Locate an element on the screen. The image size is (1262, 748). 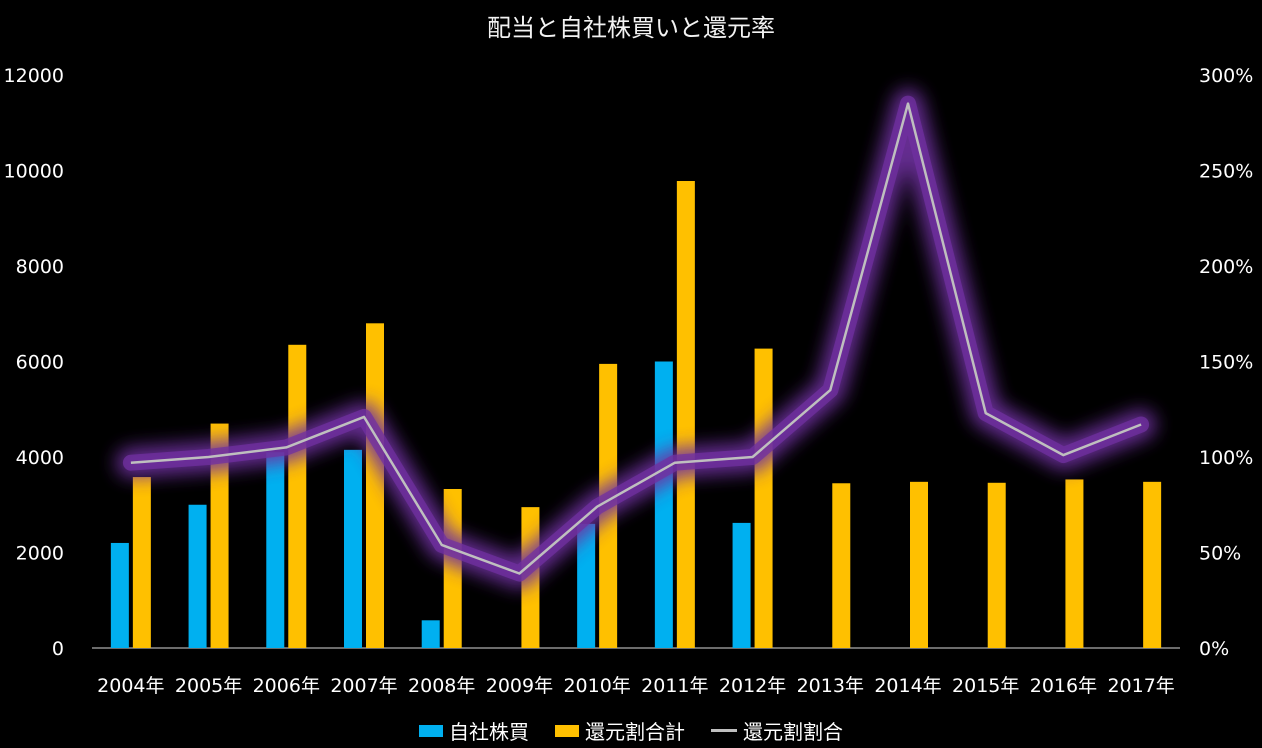
category-label: 2014年 is located at coordinates (907, 686).